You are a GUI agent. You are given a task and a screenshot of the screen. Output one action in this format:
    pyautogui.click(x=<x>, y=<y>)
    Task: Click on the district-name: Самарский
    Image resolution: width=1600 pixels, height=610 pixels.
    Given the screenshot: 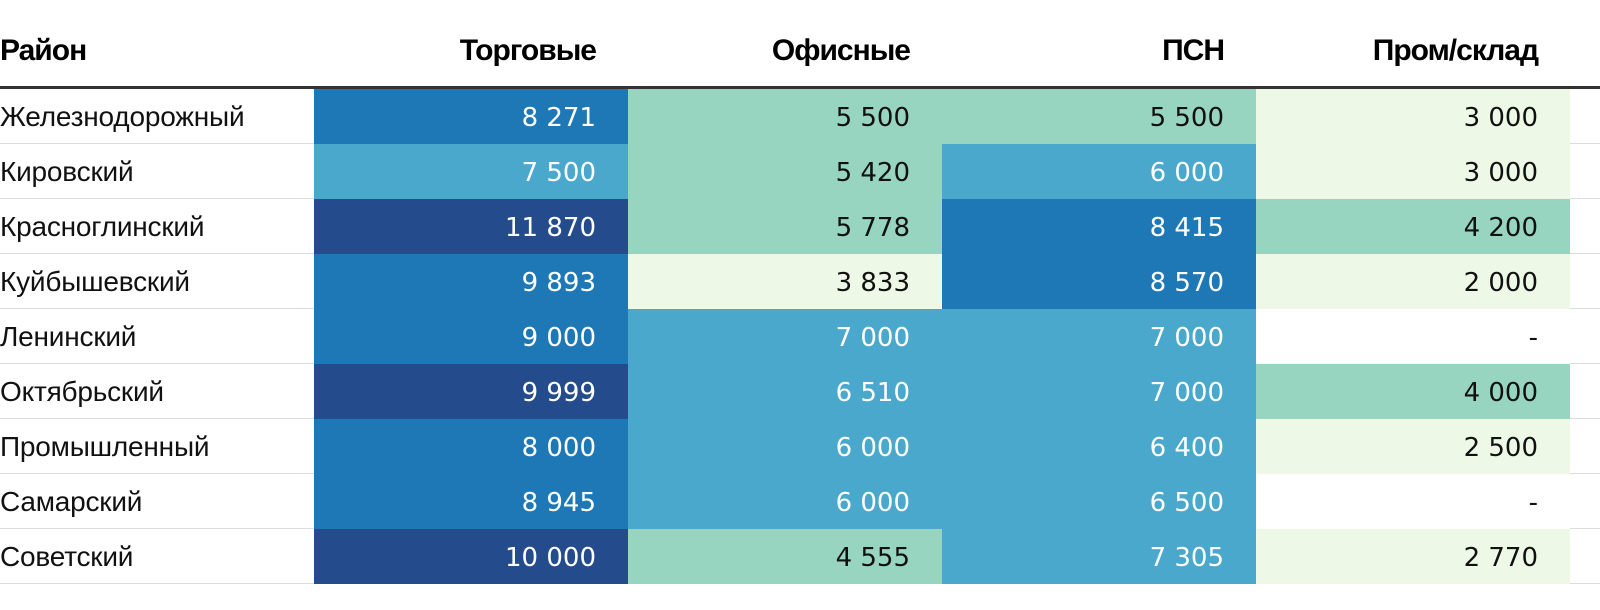 What is the action you would take?
    pyautogui.click(x=71, y=501)
    